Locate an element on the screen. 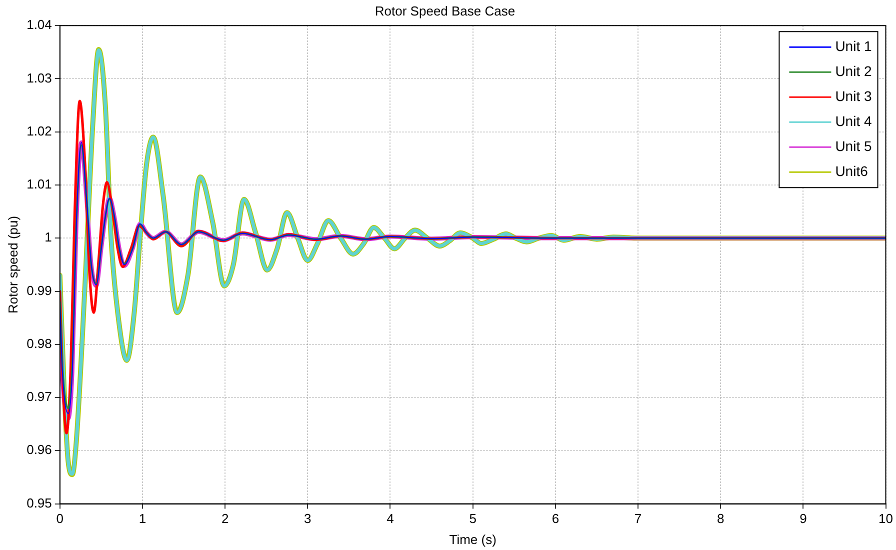 The height and width of the screenshot is (550, 896). y-tick-label: 0.97 is located at coordinates (39, 396).